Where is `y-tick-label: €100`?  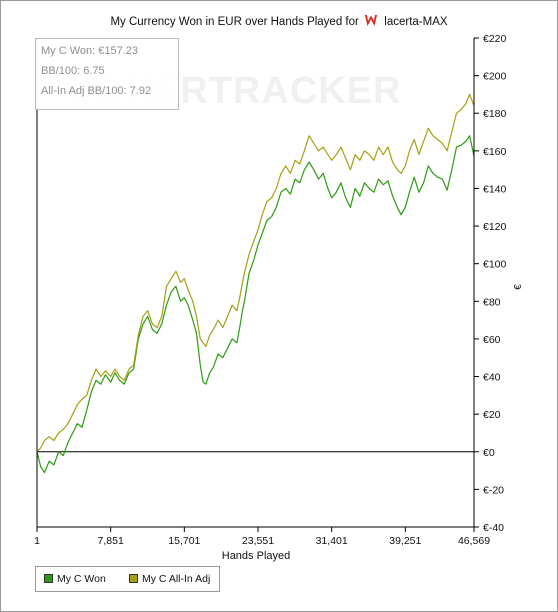 y-tick-label: €100 is located at coordinates (495, 265).